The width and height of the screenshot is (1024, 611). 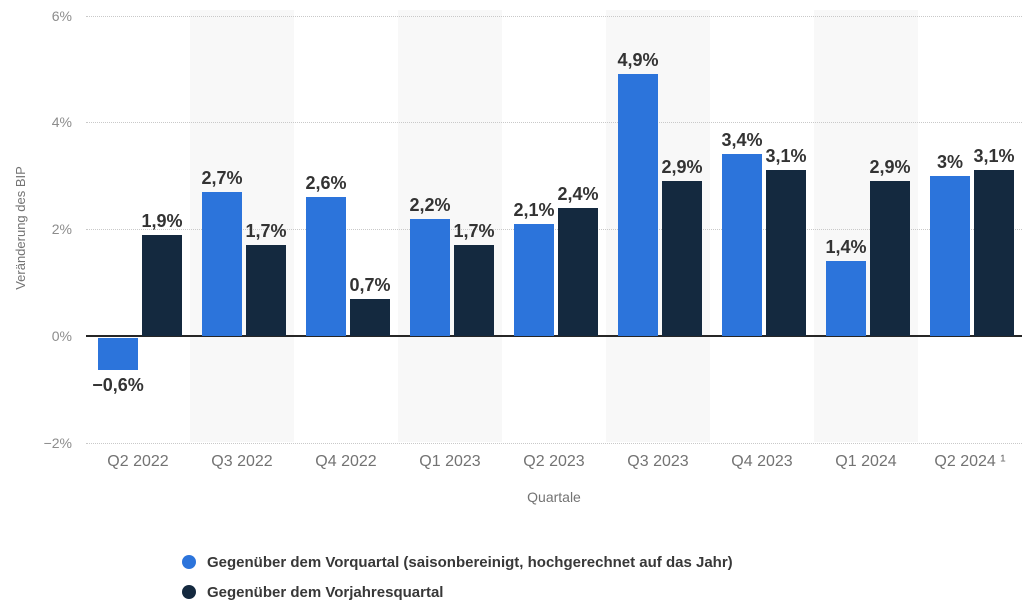 What do you see at coordinates (554, 443) in the screenshot?
I see `gridline-neg2pct` at bounding box center [554, 443].